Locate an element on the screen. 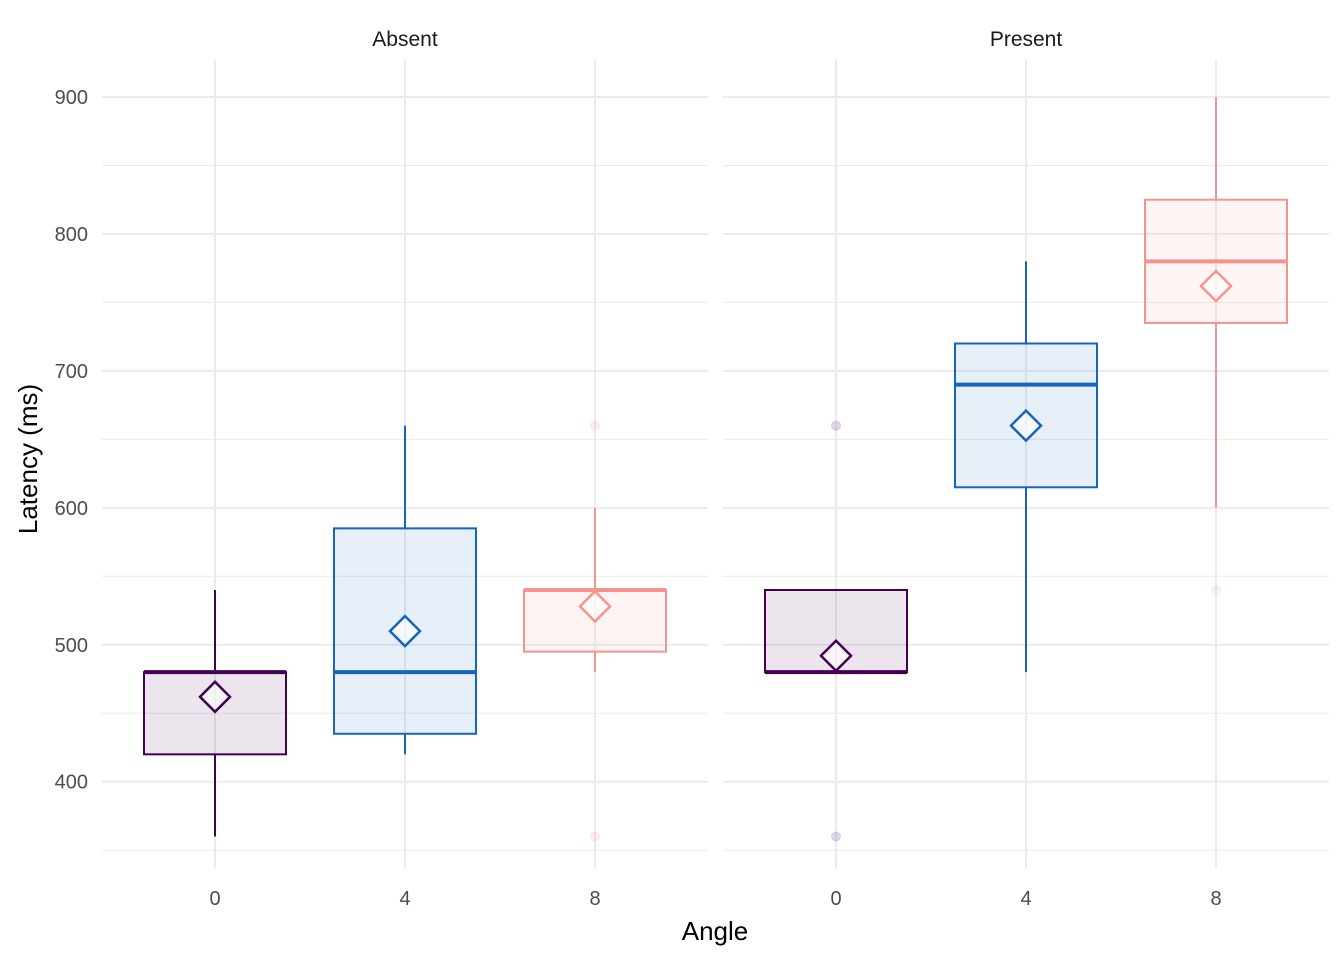 This screenshot has height=960, width=1344. facet-label: Present is located at coordinates (1026, 39).